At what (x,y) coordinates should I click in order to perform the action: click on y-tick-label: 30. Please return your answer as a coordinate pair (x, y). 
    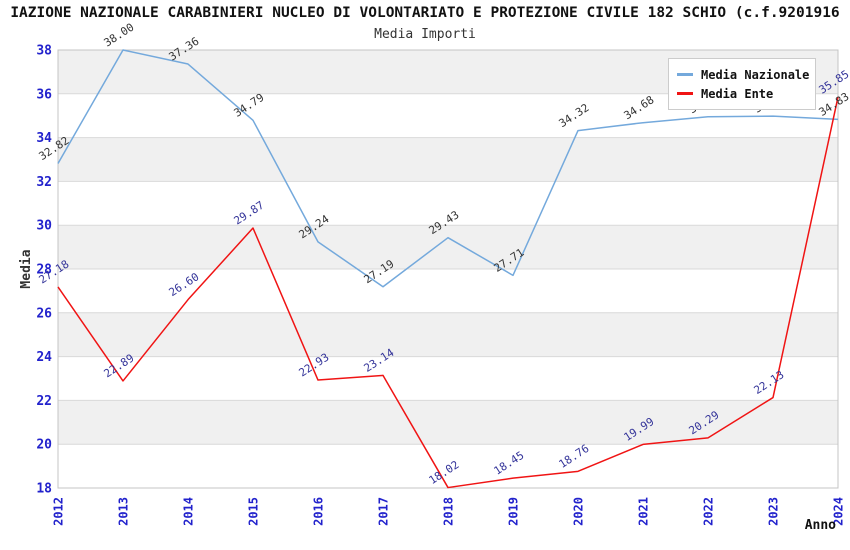
    Looking at the image, I should click on (44, 226).